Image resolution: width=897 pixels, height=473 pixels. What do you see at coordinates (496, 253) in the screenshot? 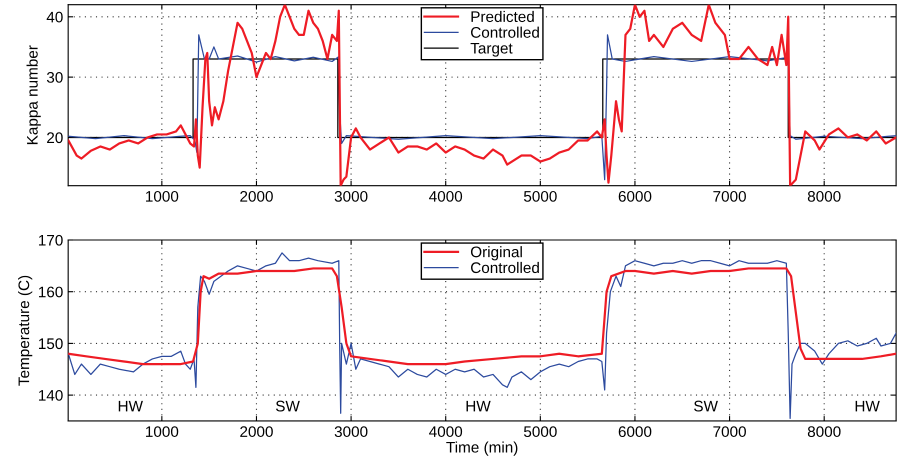
I see `legend-label: Original` at bounding box center [496, 253].